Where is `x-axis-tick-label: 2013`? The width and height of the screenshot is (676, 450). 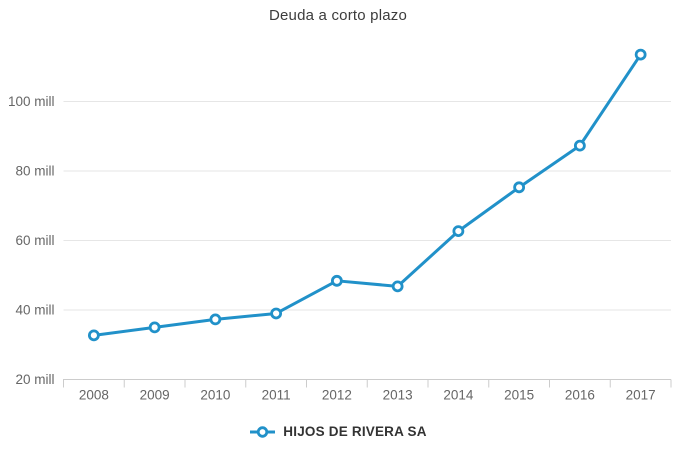 x-axis-tick-label: 2013 is located at coordinates (398, 395).